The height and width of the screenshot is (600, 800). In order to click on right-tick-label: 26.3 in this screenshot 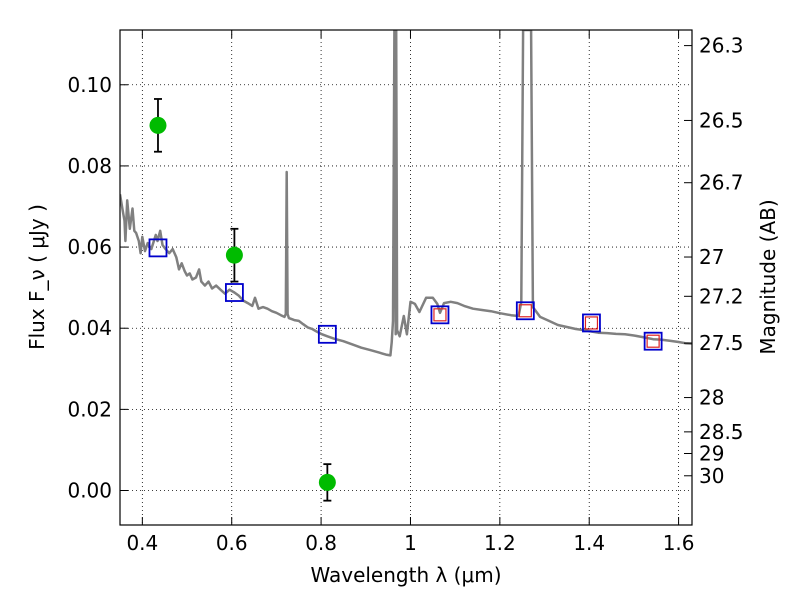, I will do `click(721, 46)`.